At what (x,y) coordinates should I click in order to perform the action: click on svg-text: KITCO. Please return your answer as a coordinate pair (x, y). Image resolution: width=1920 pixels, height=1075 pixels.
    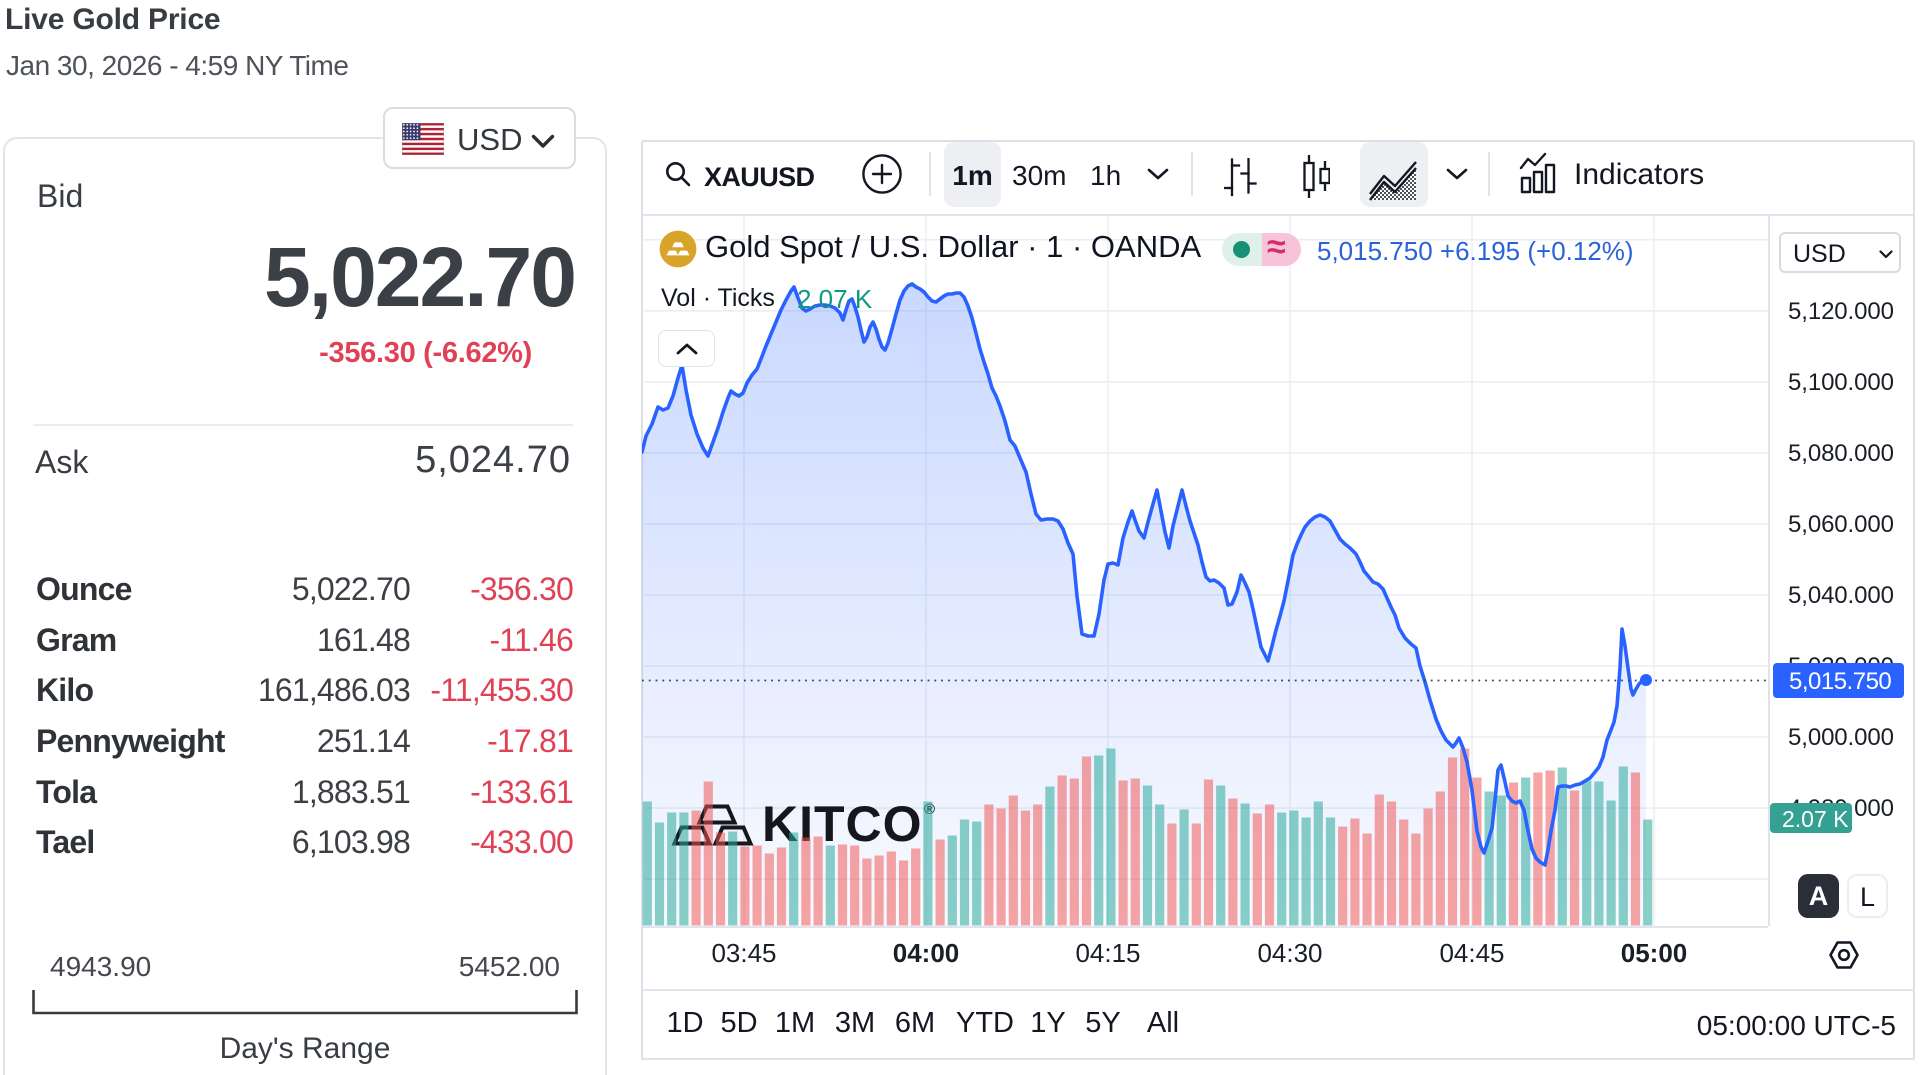
    Looking at the image, I should click on (842, 824).